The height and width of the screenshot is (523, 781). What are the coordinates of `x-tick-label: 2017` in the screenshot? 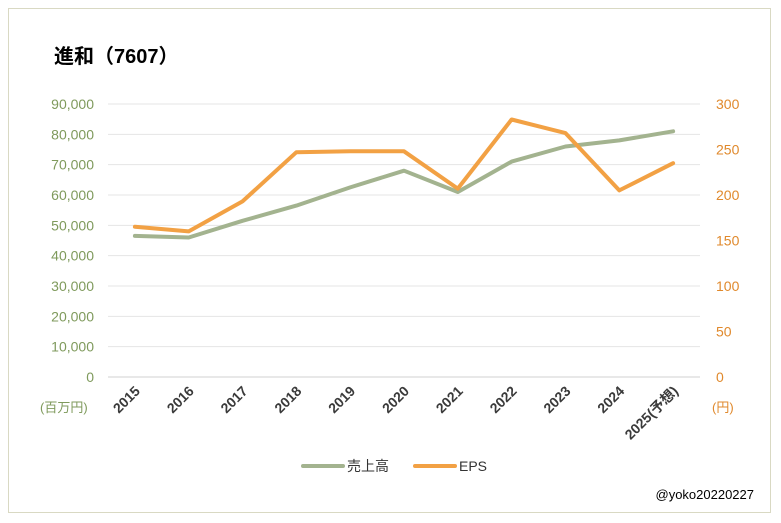 It's located at (233, 399).